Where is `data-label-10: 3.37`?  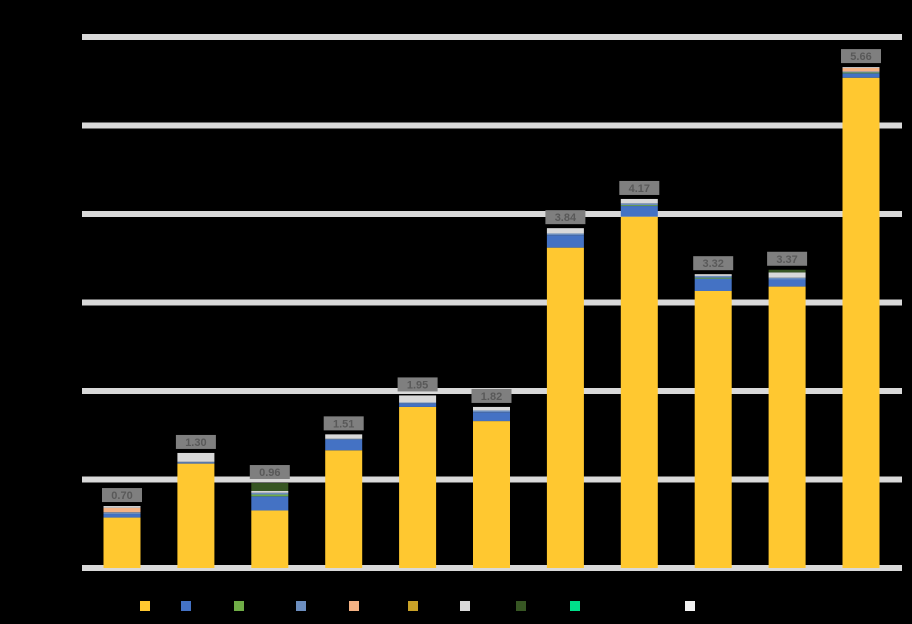
data-label-10: 3.37 is located at coordinates (787, 258).